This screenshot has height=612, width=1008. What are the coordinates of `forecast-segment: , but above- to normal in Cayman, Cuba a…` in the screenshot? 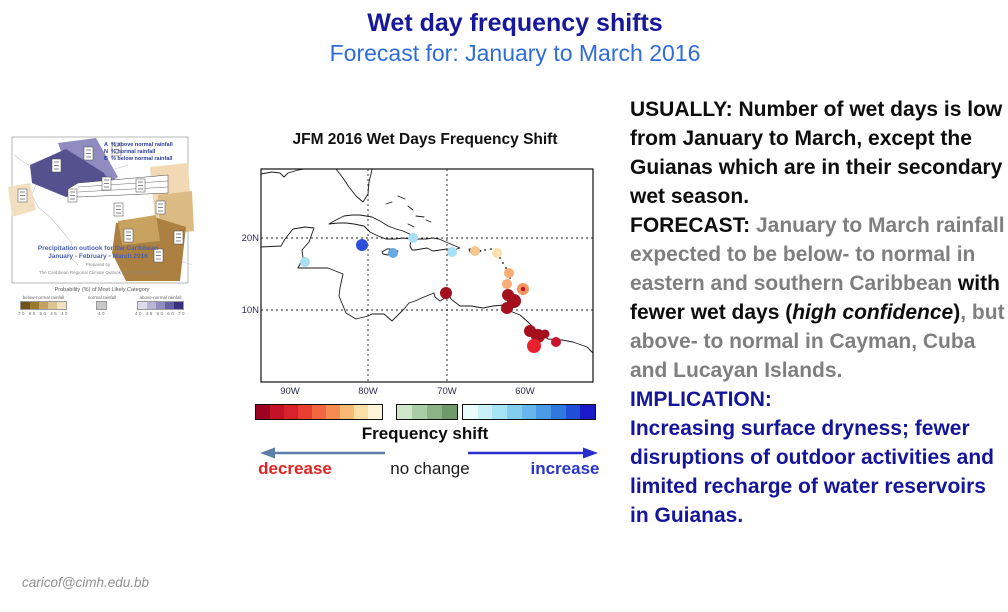 It's located at (817, 341).